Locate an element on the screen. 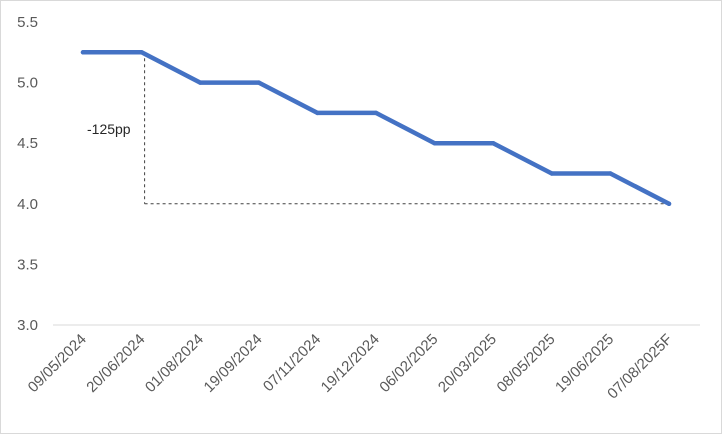 The width and height of the screenshot is (722, 434). x-tick-label: 07/11/2024 is located at coordinates (292, 363).